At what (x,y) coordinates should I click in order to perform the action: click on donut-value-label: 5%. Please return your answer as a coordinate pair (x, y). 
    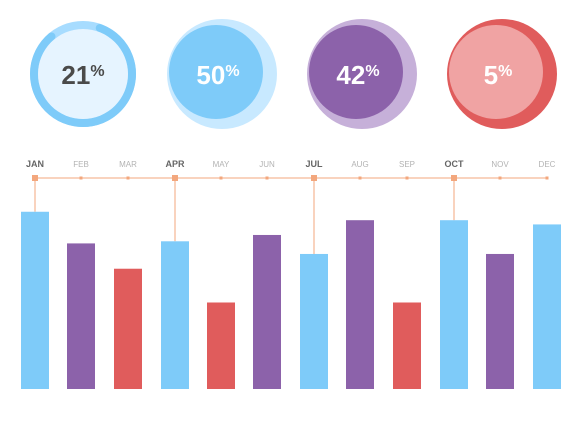
    Looking at the image, I should click on (498, 75).